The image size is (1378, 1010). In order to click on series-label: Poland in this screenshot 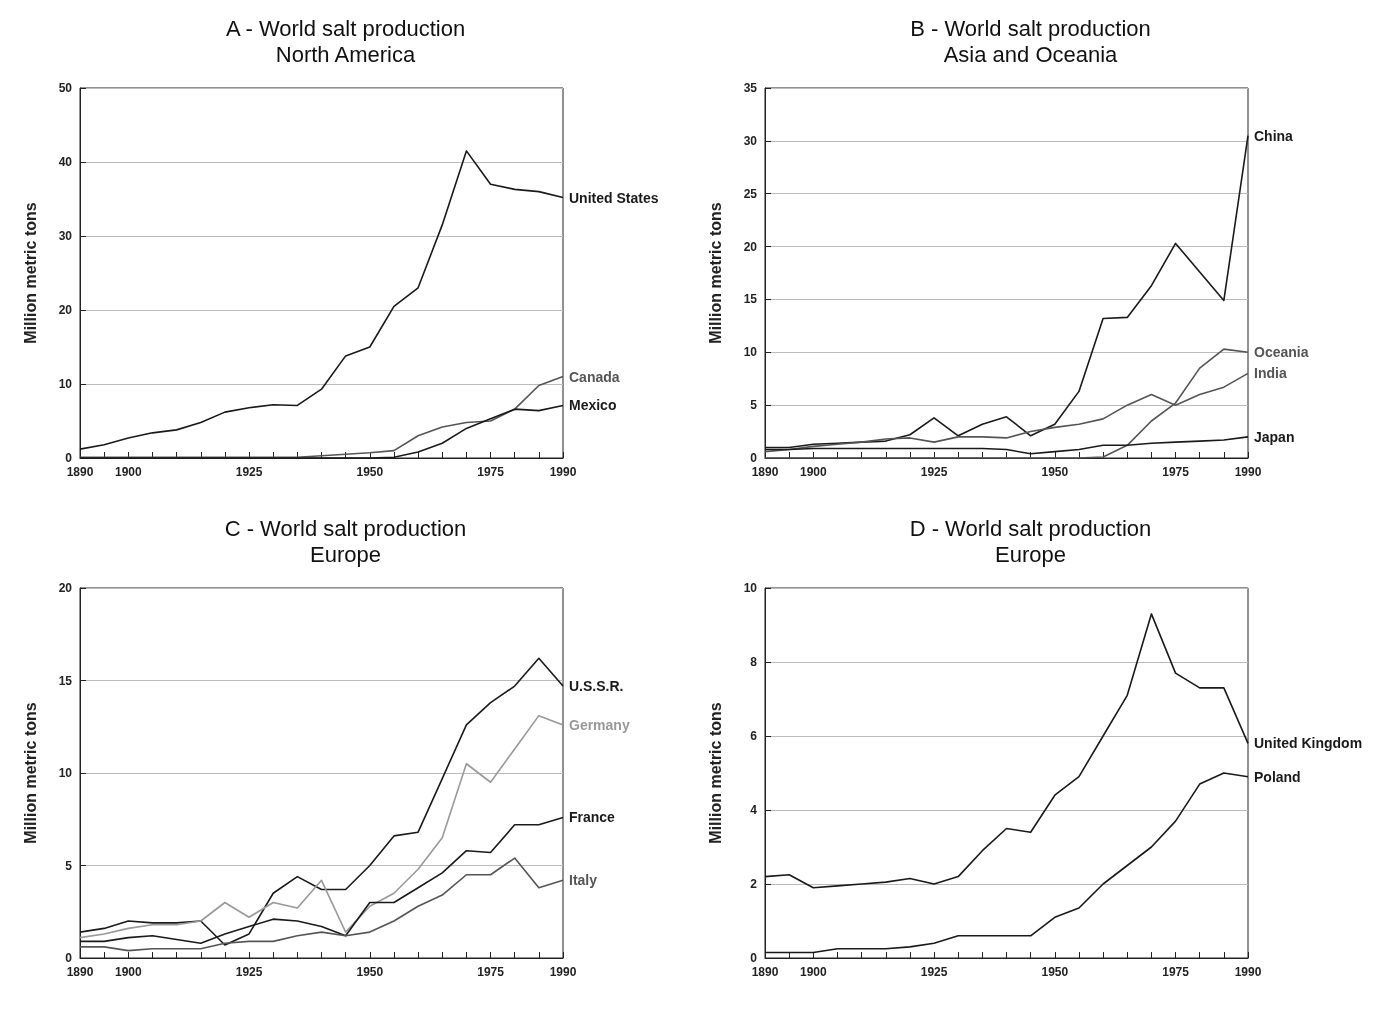, I will do `click(1277, 776)`.